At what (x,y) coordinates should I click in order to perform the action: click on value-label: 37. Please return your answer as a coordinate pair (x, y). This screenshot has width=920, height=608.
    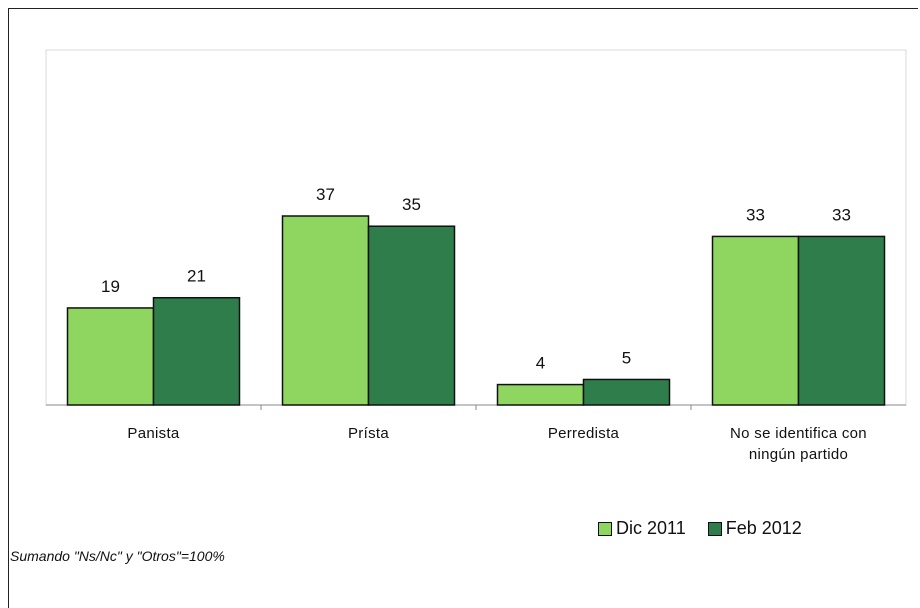
    Looking at the image, I should click on (325, 194).